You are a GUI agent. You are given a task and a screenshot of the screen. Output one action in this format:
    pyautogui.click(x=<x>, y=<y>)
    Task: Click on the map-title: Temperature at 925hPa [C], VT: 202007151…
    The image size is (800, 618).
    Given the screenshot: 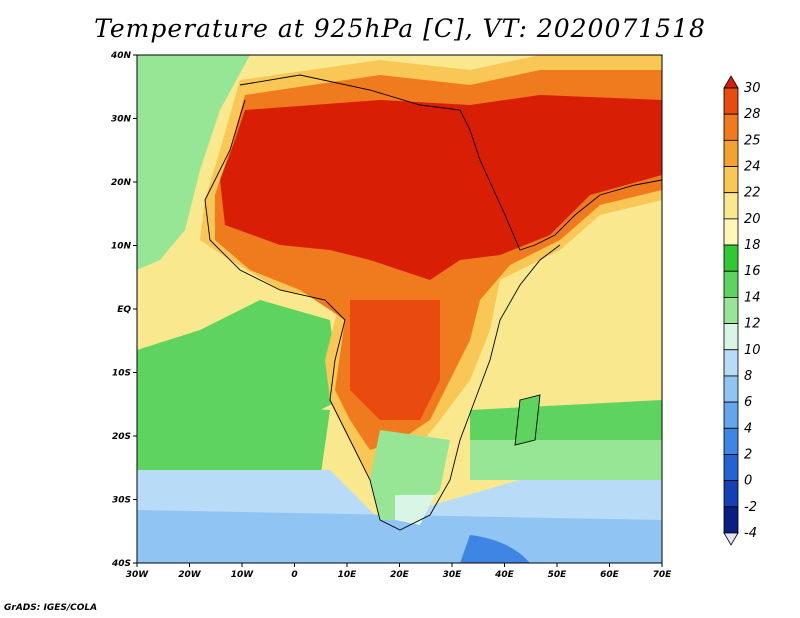 What is the action you would take?
    pyautogui.click(x=400, y=28)
    